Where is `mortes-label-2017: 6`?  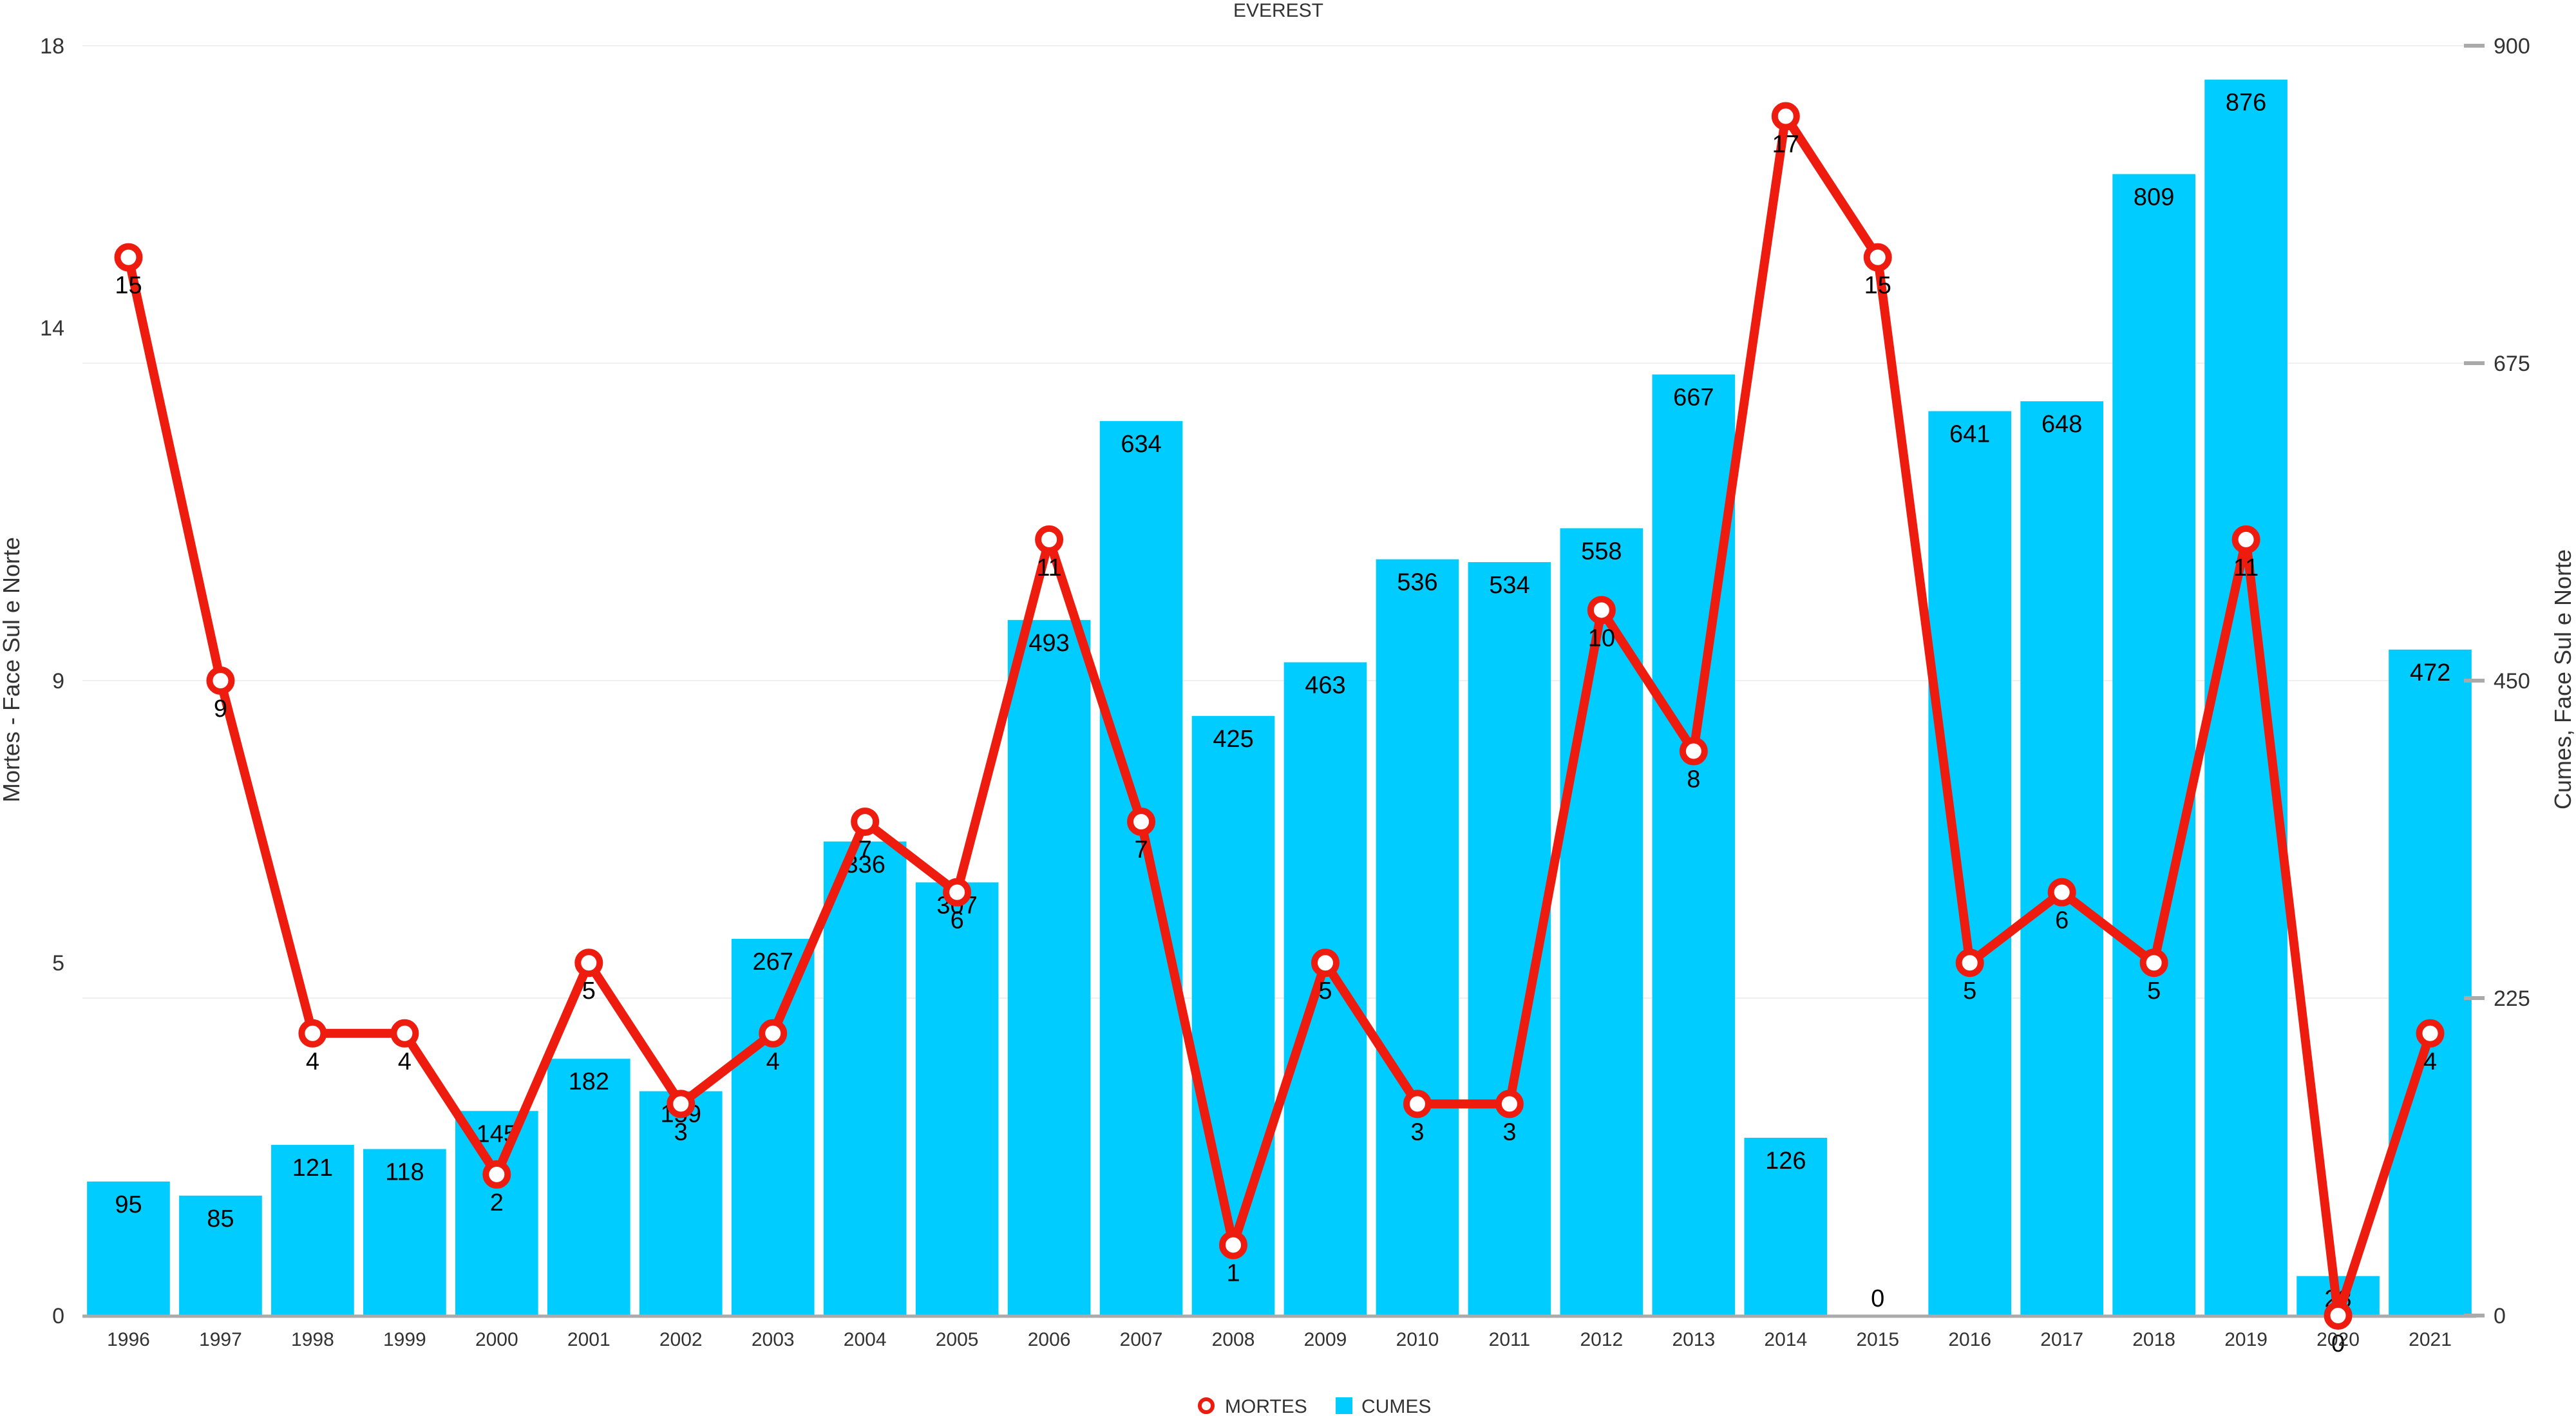 mortes-label-2017: 6 is located at coordinates (2062, 920).